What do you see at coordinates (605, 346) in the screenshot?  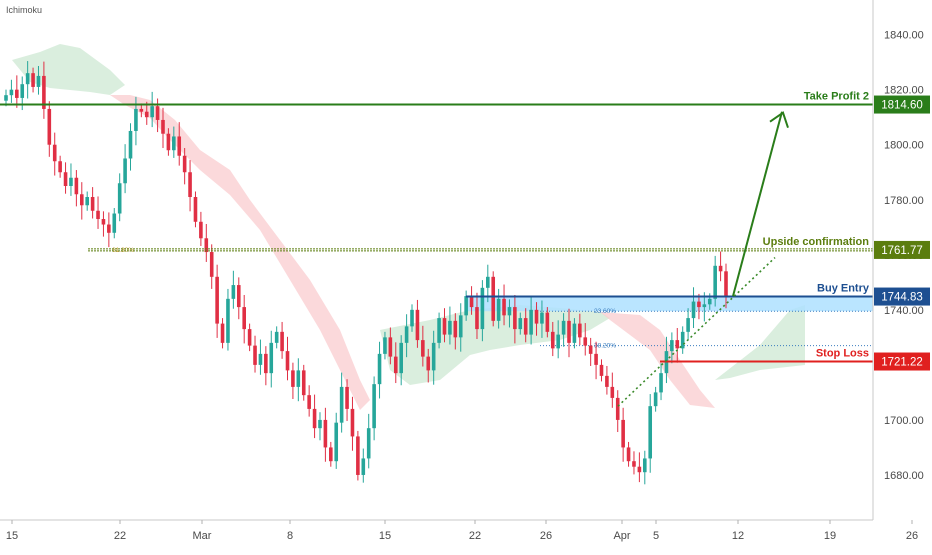 I see `fib-label: 38.20%` at bounding box center [605, 346].